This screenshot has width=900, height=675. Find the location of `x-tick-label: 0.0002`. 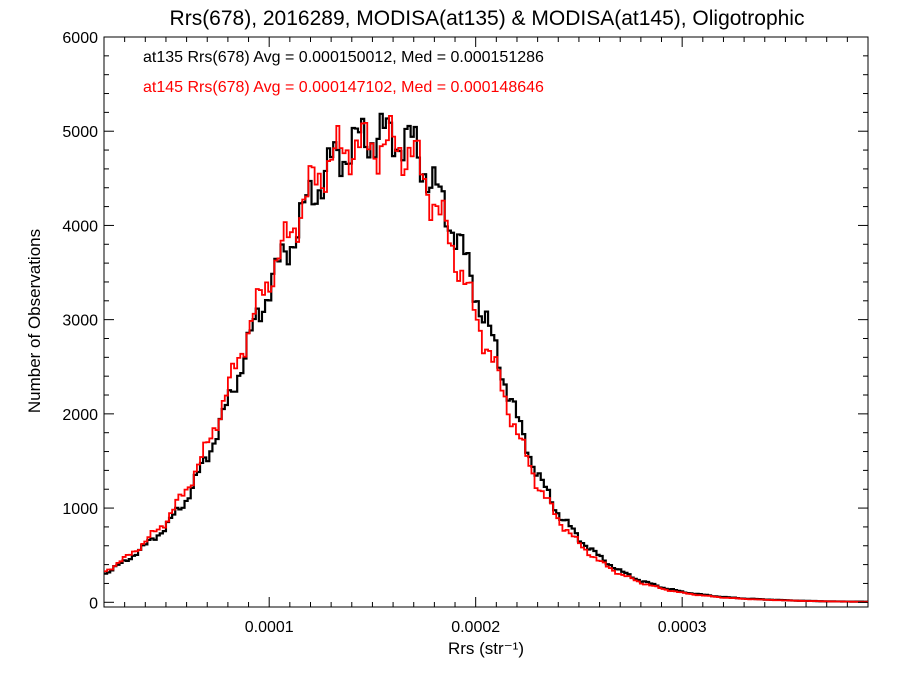

x-tick-label: 0.0002 is located at coordinates (475, 627).